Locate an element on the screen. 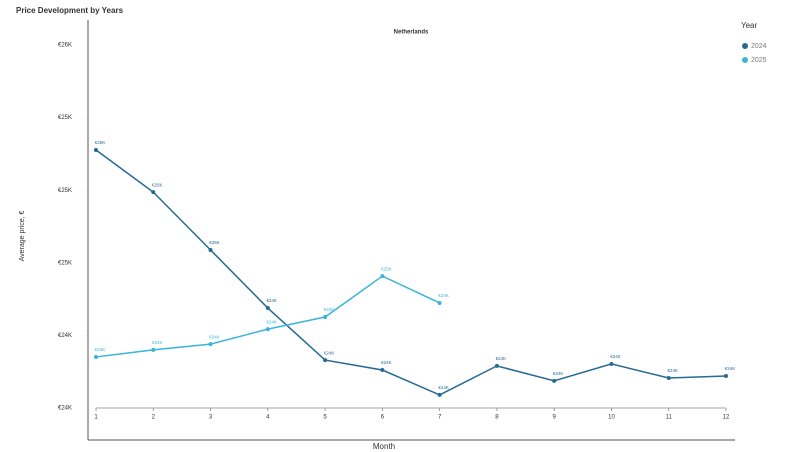 This screenshot has height=452, width=800. y-tick-label: €26K is located at coordinates (65, 46).